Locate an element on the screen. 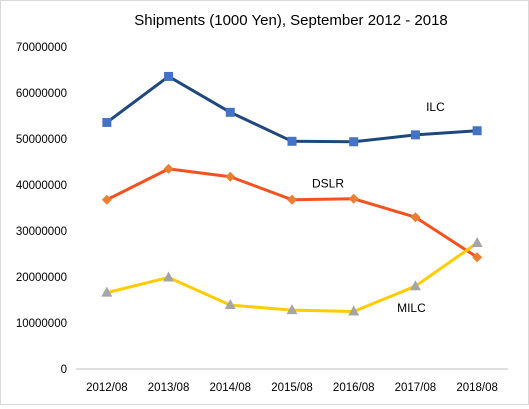 The width and height of the screenshot is (529, 409). series-label-ilc: ILC is located at coordinates (435, 107).